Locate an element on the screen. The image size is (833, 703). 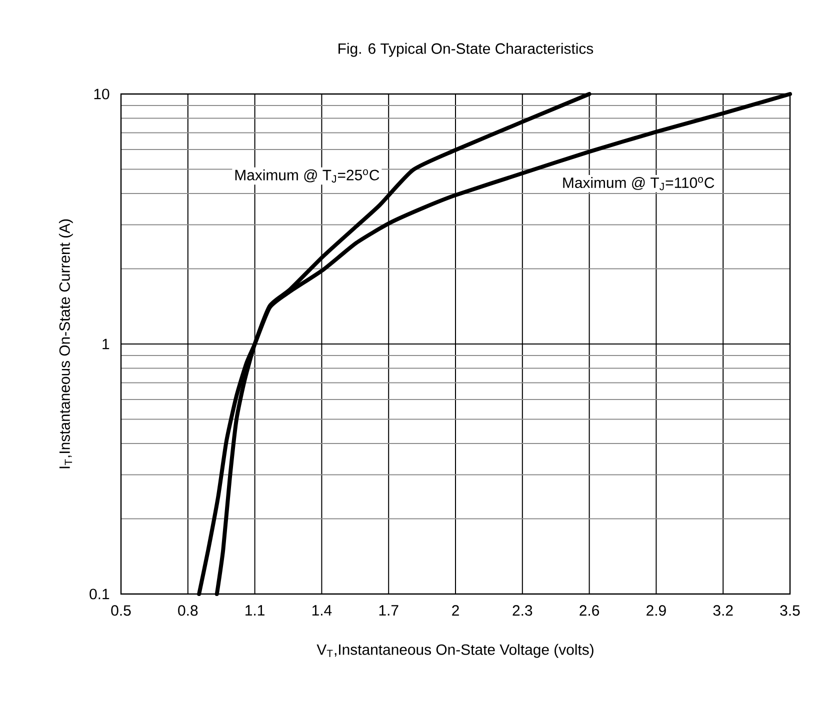
x-tick-label: 2.3 is located at coordinates (522, 610).